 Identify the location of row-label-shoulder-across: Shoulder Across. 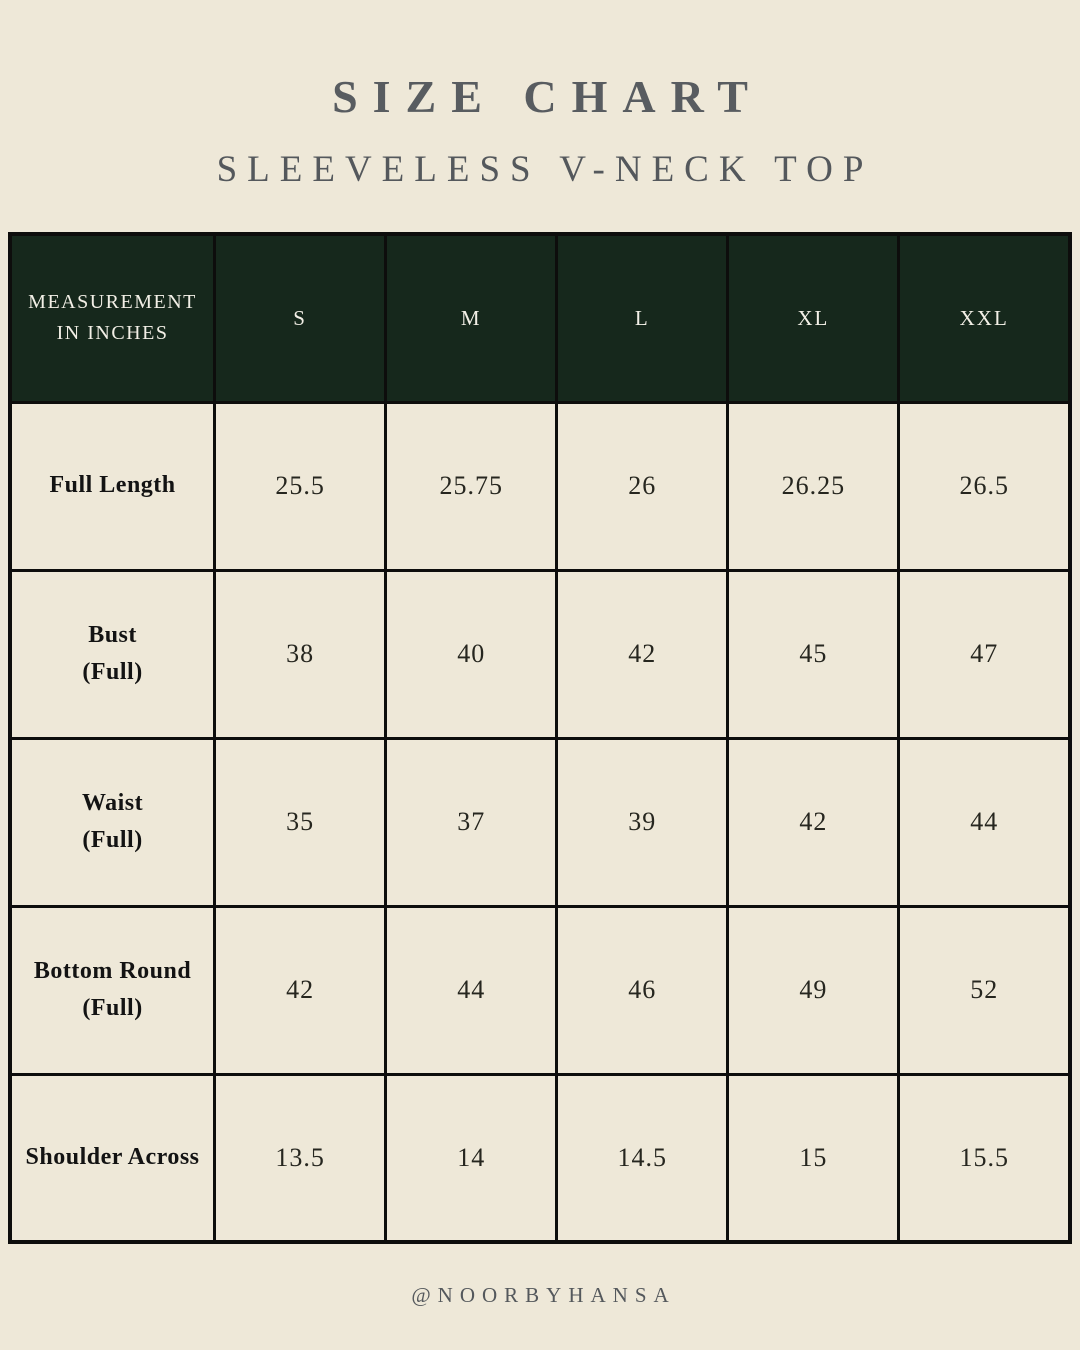
(112, 1158).